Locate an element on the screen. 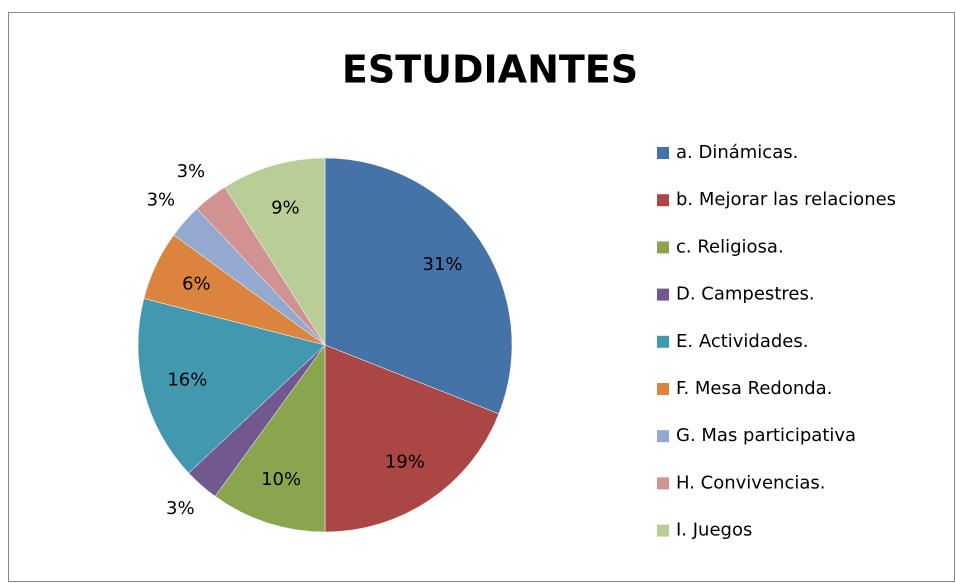 This screenshot has height=583, width=956. chart-title: ESTUDIANTES is located at coordinates (490, 70).